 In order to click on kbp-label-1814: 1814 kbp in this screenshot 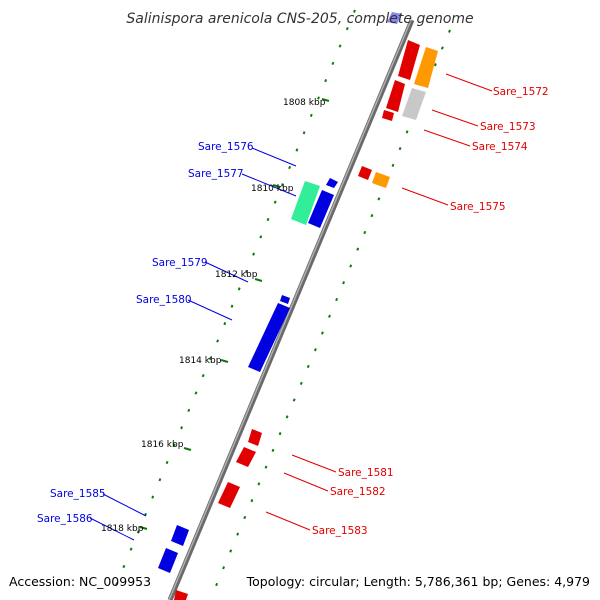, I will do `click(200, 361)`.